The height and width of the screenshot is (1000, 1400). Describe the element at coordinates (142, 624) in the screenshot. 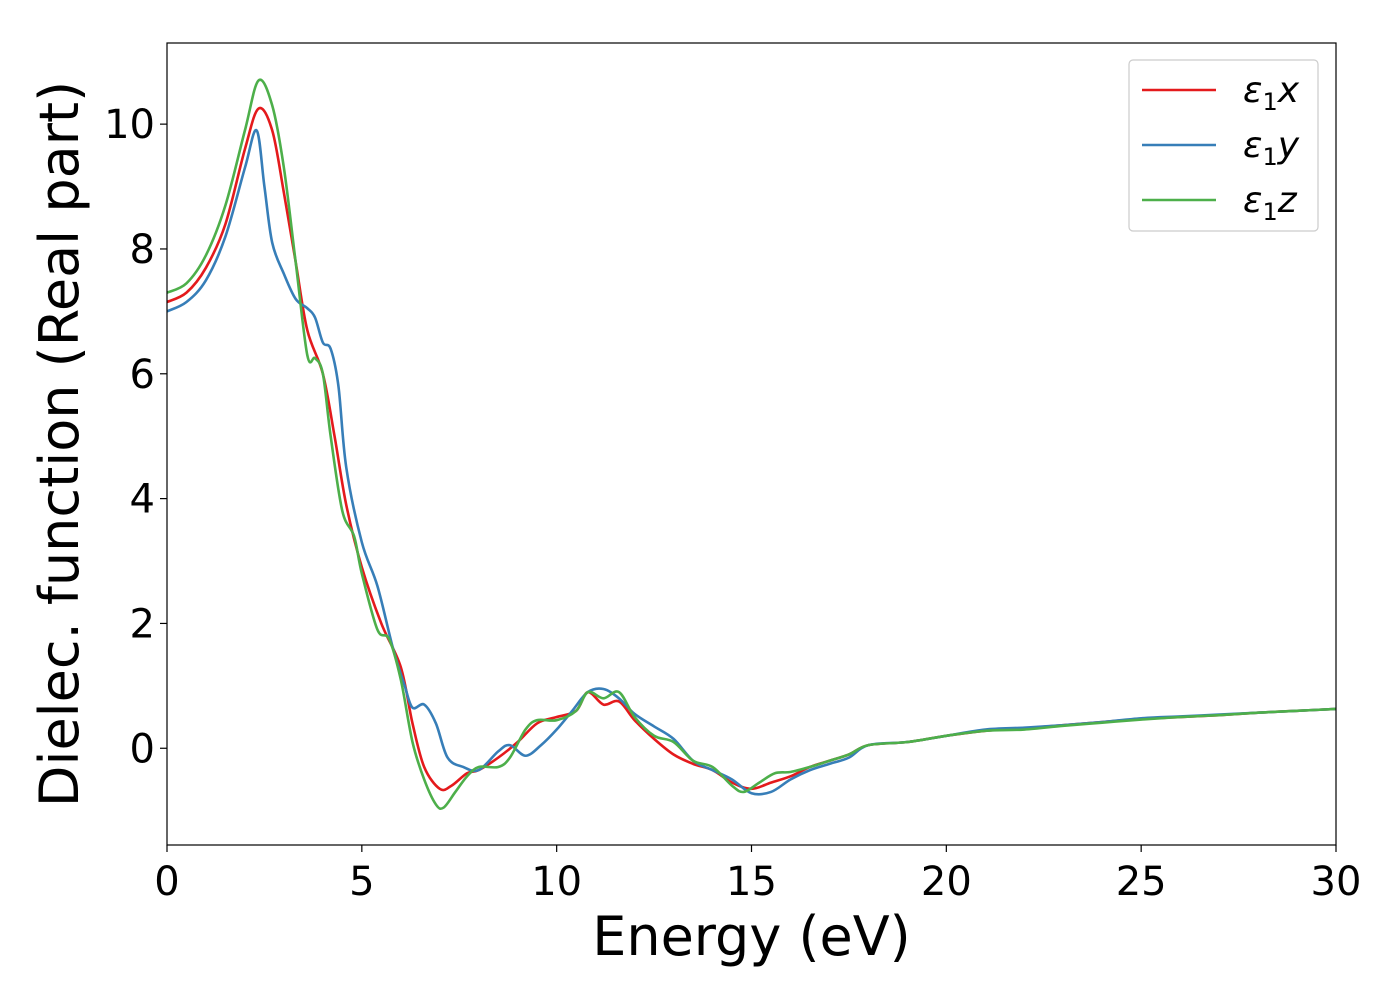

I see `y-tick-label: 2` at that location.